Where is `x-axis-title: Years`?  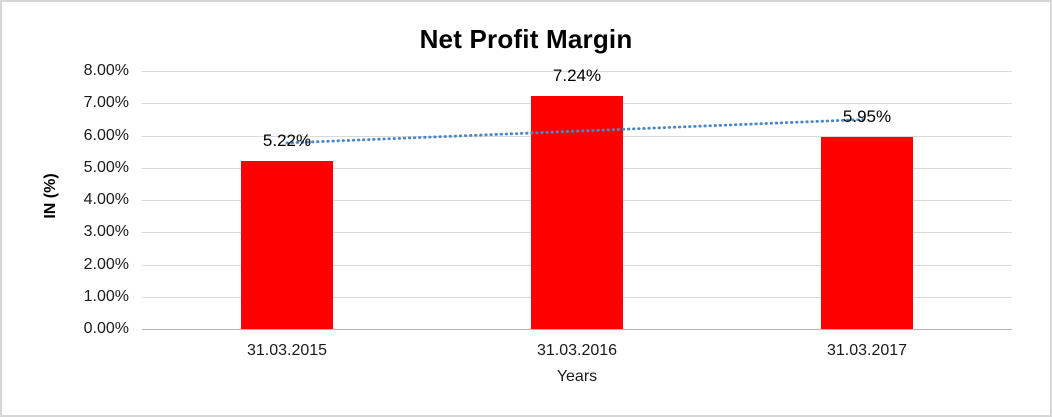 x-axis-title: Years is located at coordinates (577, 376).